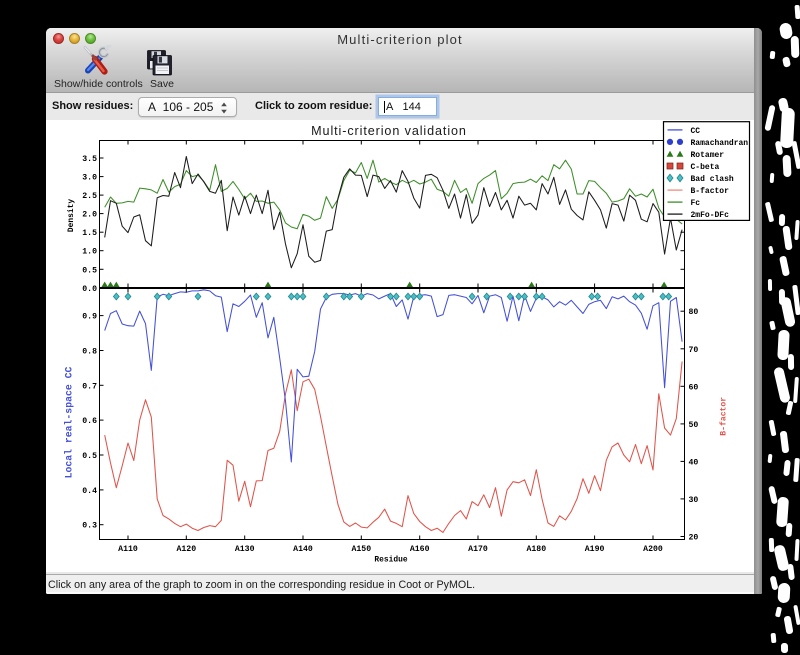  I want to click on svg-text: 70, so click(694, 350).